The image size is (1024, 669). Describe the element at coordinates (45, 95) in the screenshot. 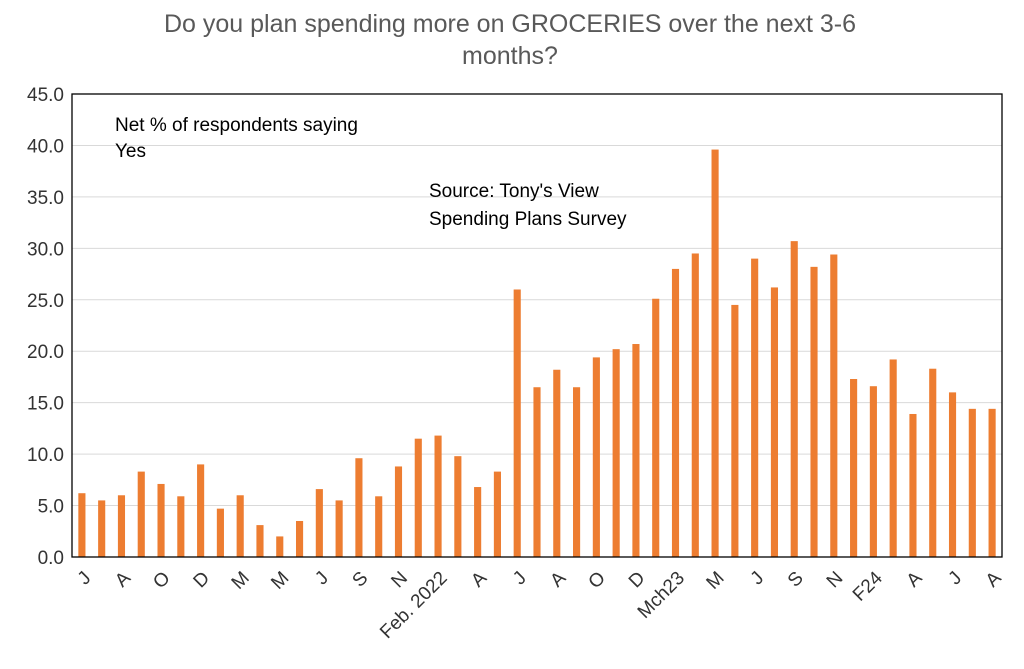

I see `y-tick-label: 45.0` at that location.